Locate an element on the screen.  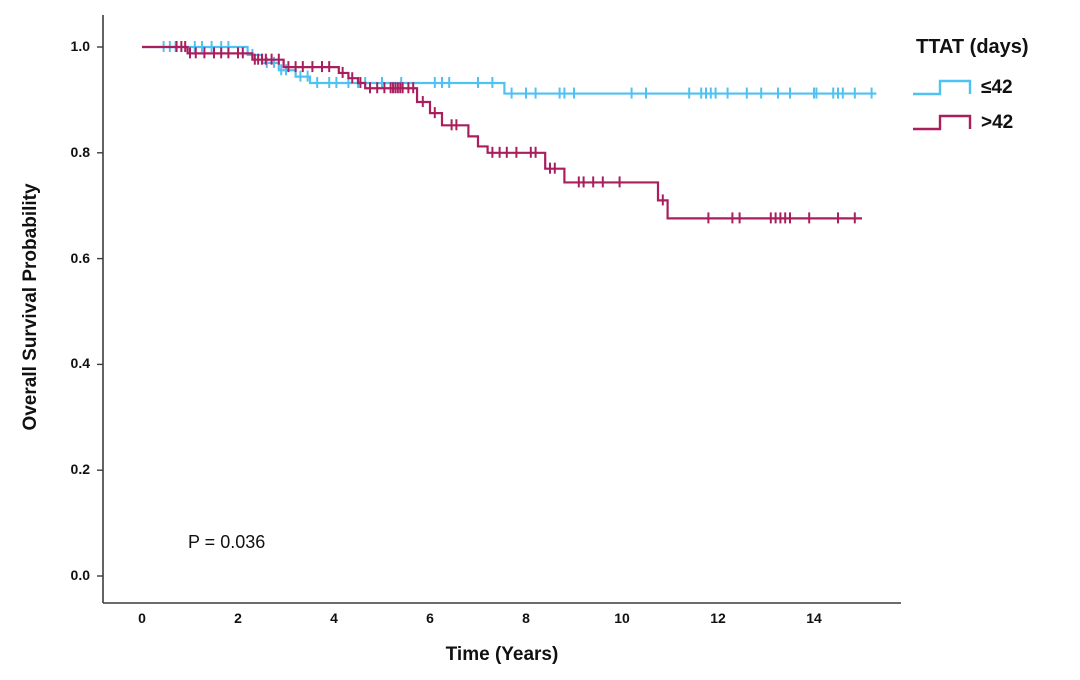
x-tick-label: 10 is located at coordinates (622, 618).